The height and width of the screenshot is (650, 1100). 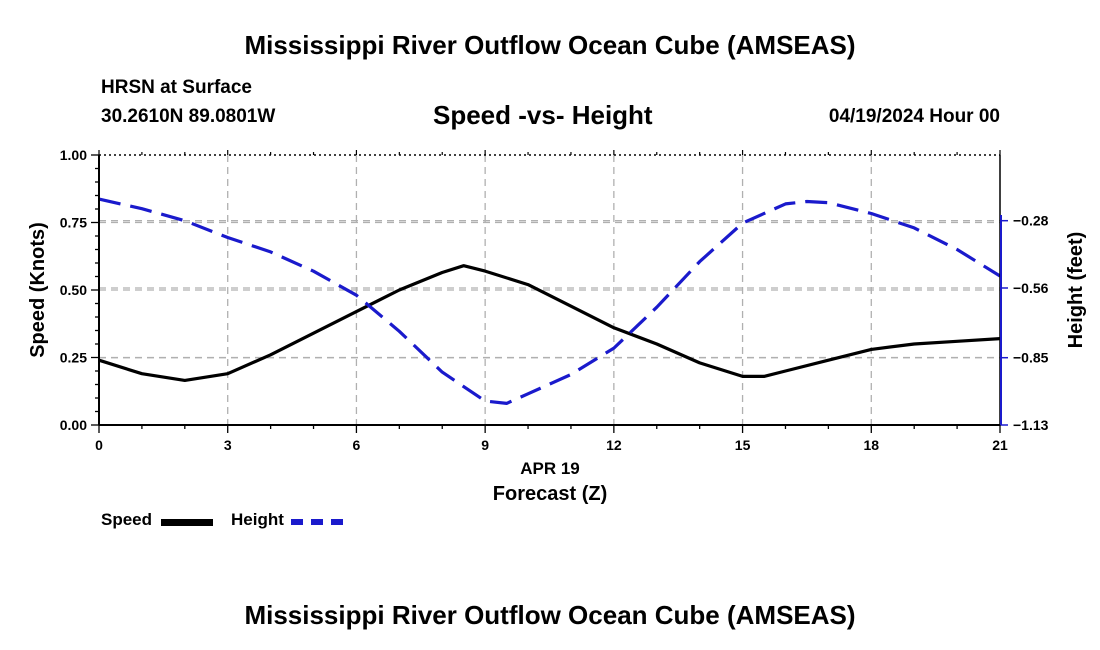 What do you see at coordinates (357, 445) in the screenshot?
I see `x-tick-label: 6` at bounding box center [357, 445].